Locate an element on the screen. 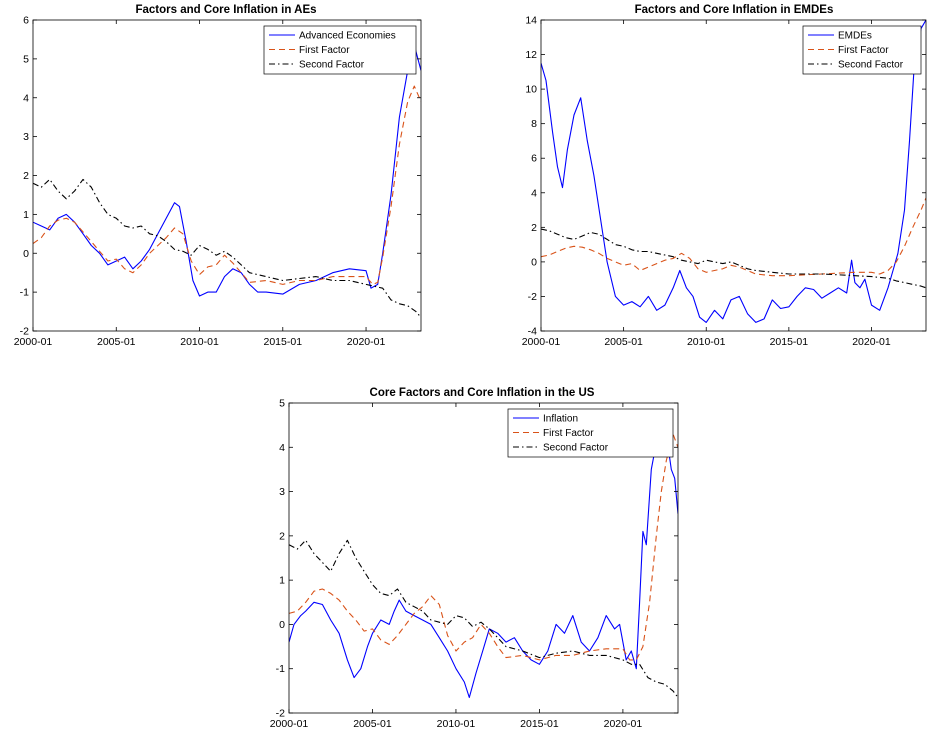 This screenshot has width=927, height=738. legend-label: EMDEs is located at coordinates (855, 36).